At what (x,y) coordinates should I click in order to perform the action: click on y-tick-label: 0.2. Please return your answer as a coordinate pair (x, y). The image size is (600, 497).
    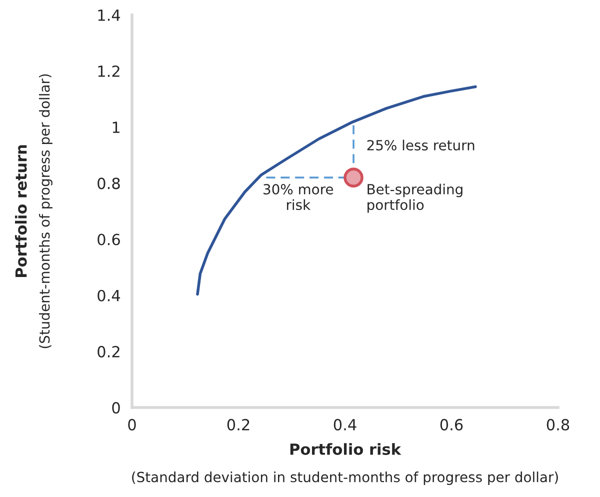
    Looking at the image, I should click on (109, 352).